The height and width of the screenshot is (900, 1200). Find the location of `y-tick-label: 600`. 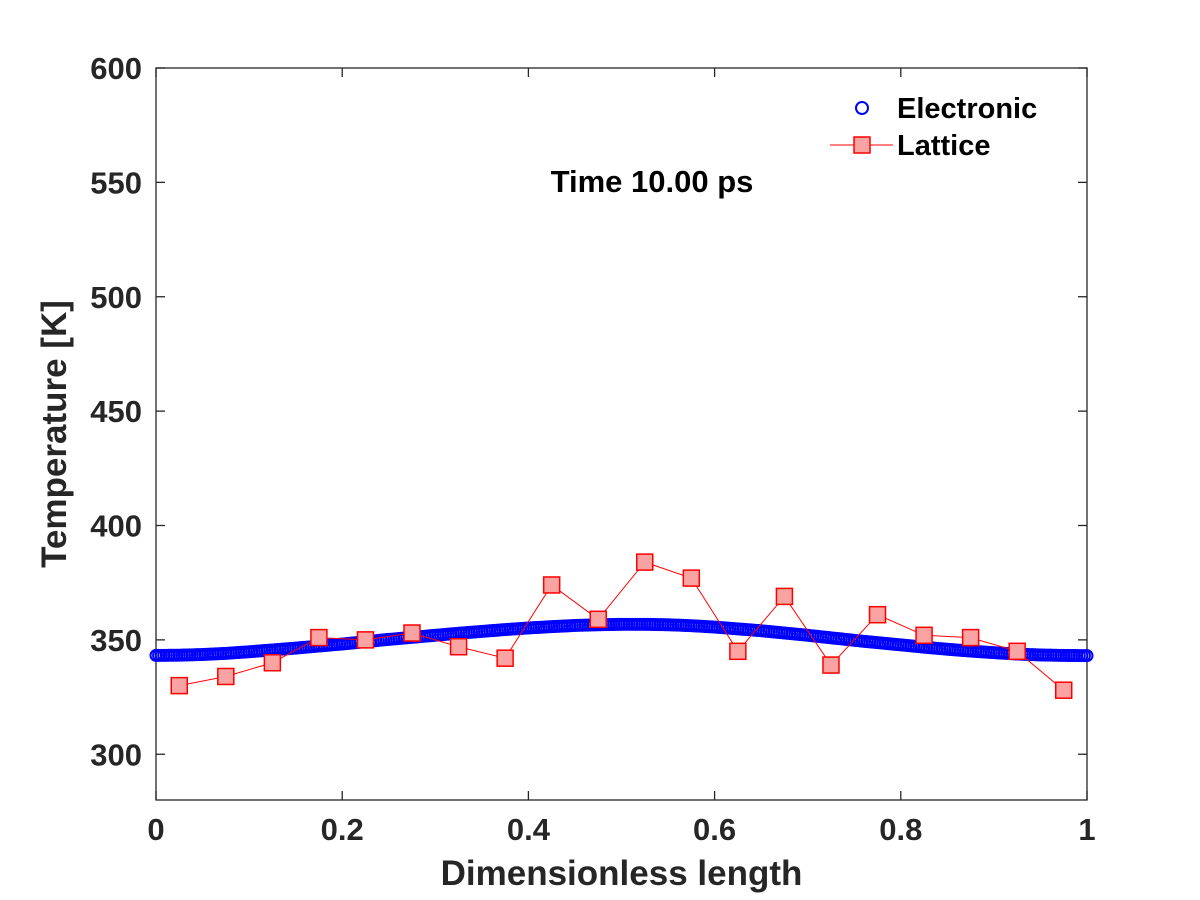

y-tick-label: 600 is located at coordinates (116, 68).